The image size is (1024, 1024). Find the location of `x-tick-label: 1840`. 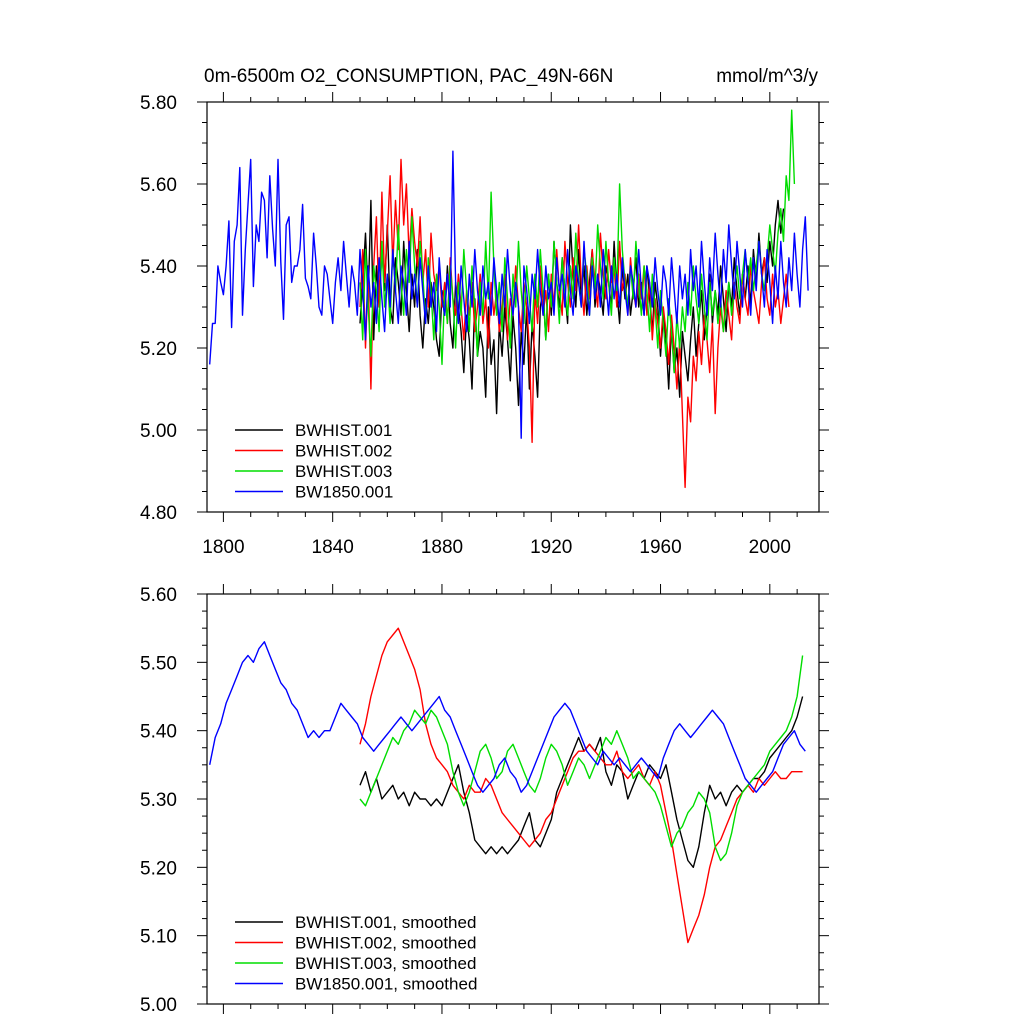

x-tick-label: 1840 is located at coordinates (333, 547).